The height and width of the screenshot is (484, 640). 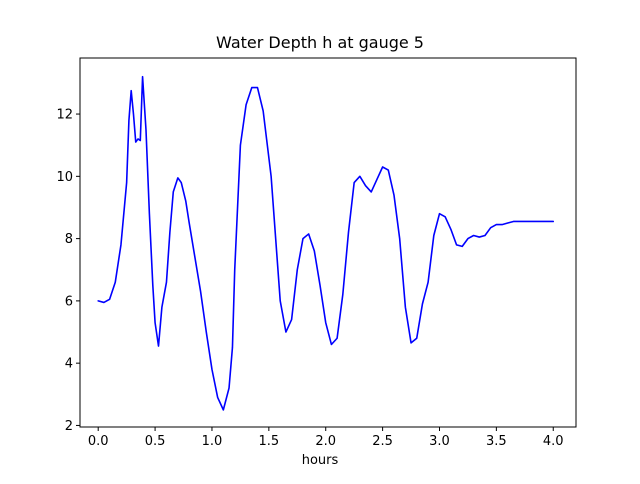 I want to click on y-tick-label: 8, so click(x=69, y=239).